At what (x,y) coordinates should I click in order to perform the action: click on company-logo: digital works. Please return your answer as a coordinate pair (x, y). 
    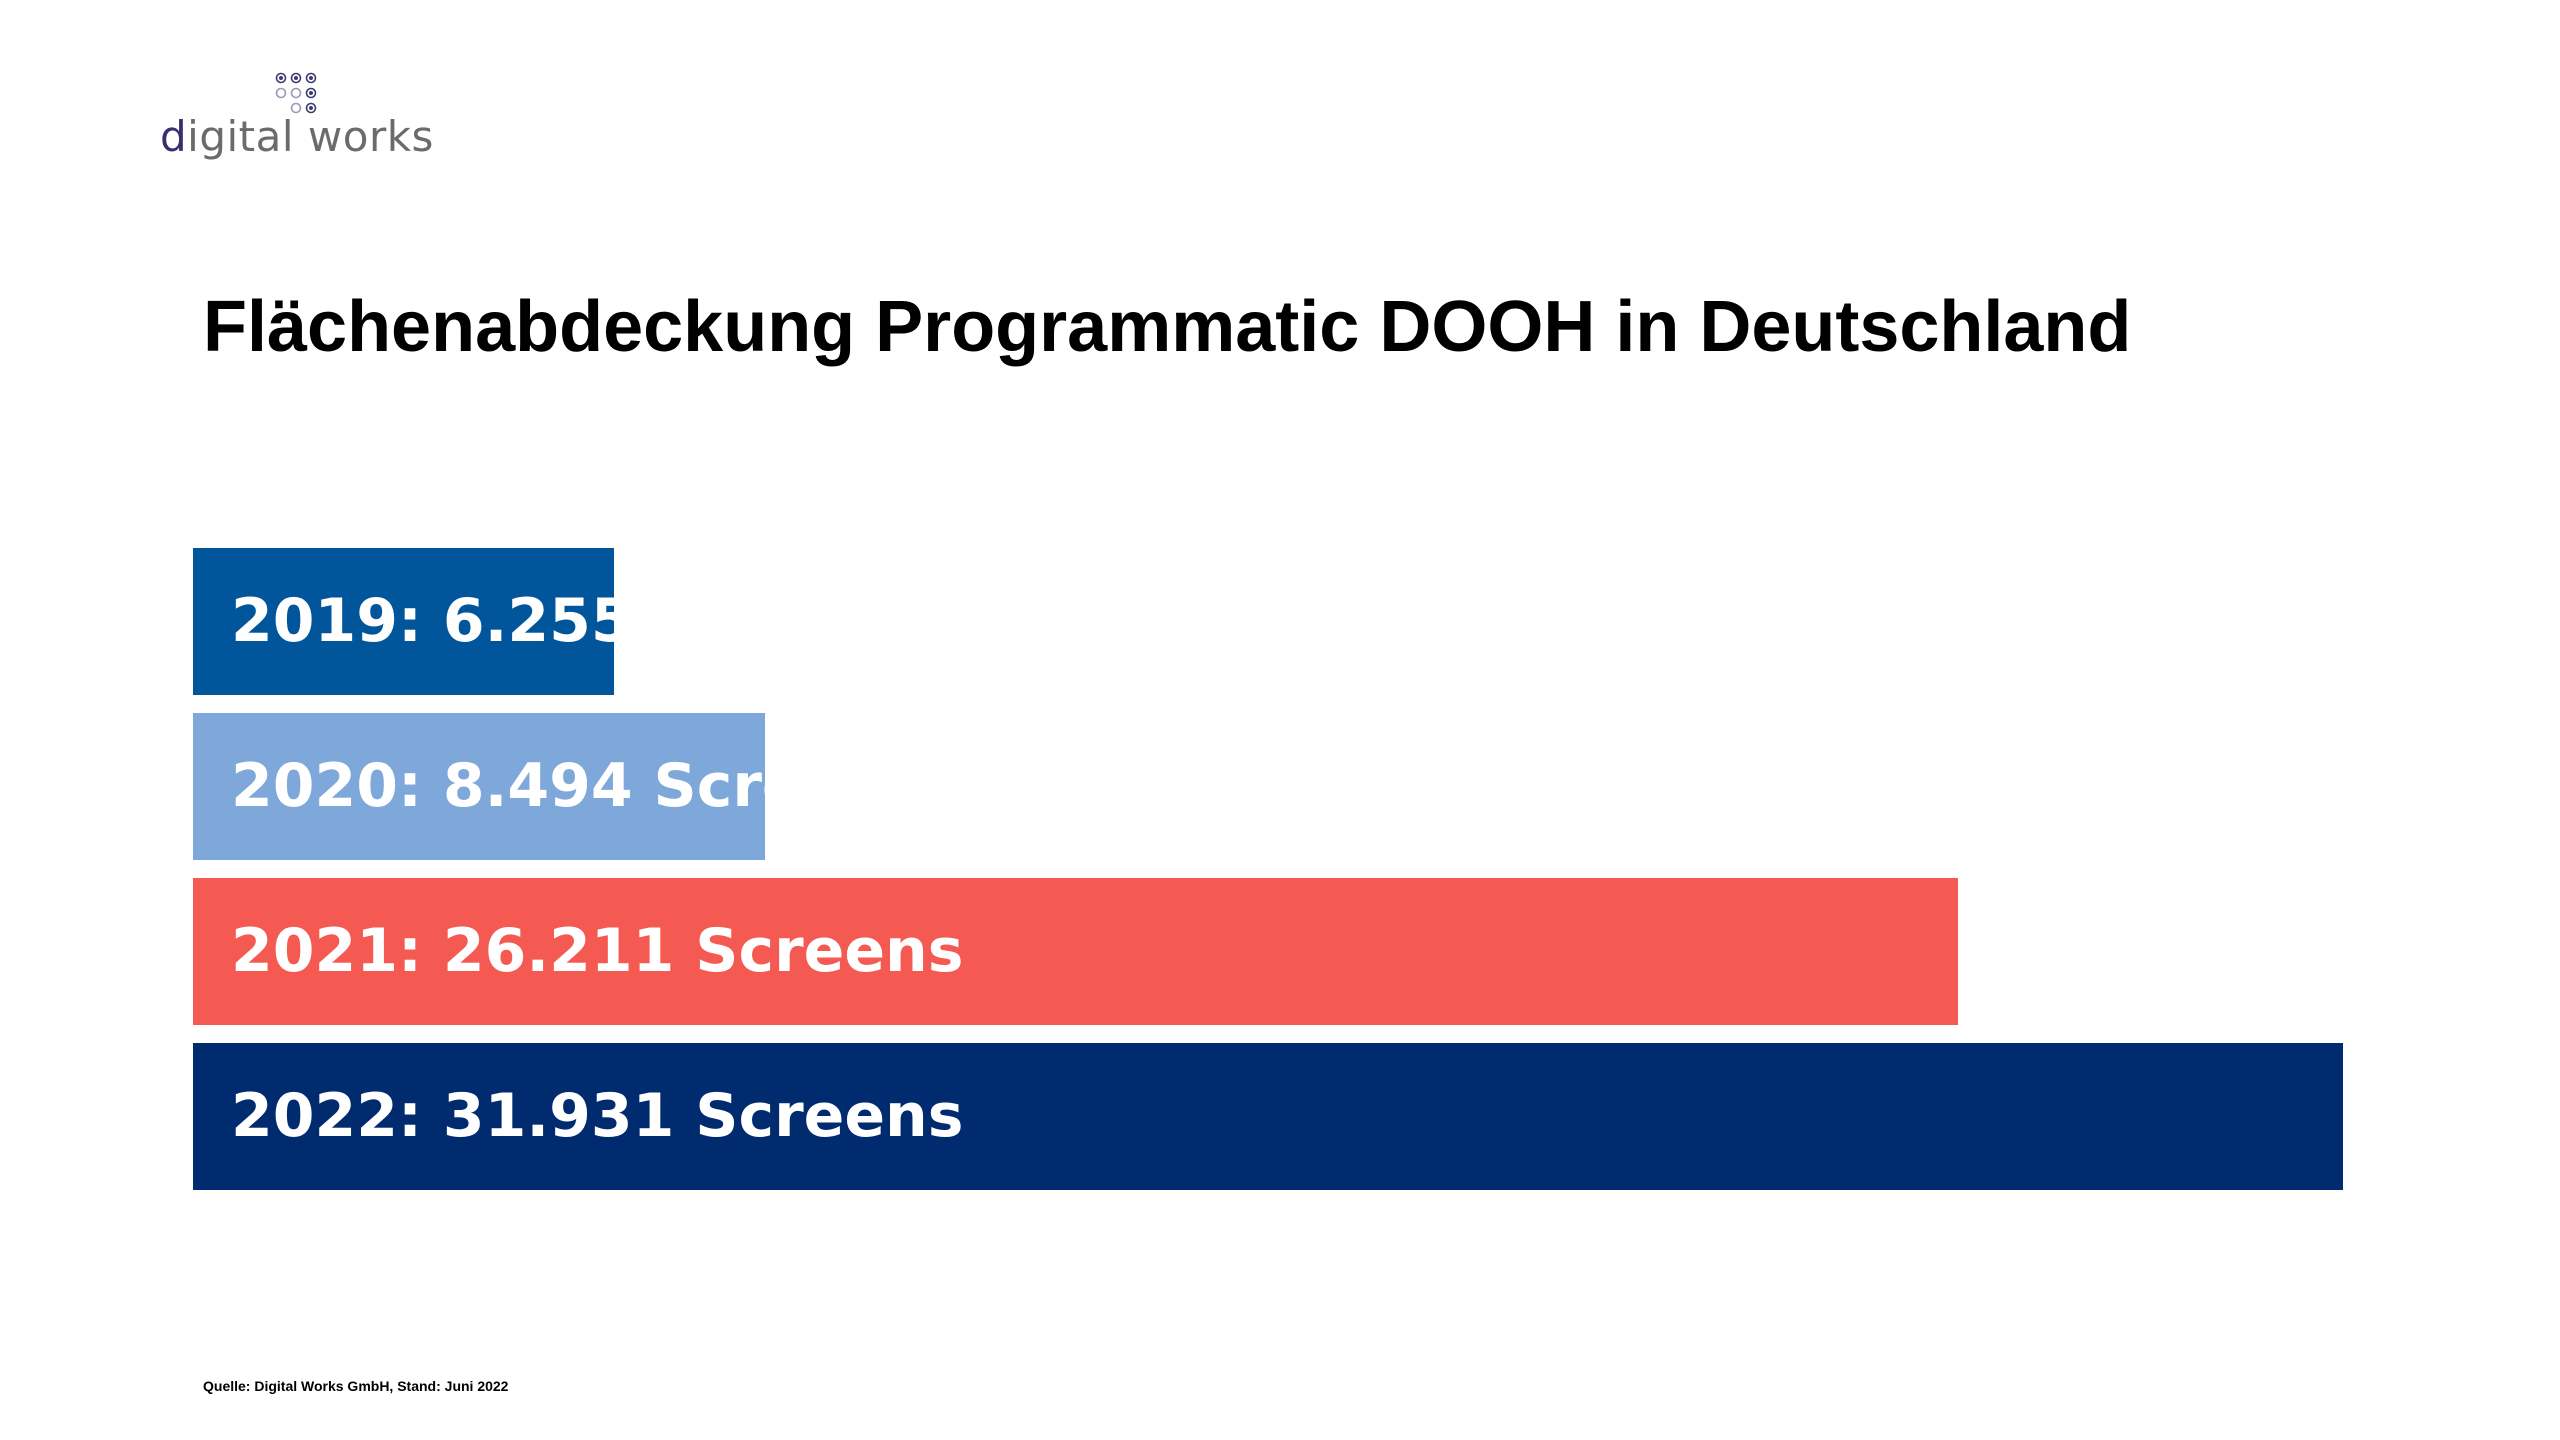
    Looking at the image, I should click on (296, 122).